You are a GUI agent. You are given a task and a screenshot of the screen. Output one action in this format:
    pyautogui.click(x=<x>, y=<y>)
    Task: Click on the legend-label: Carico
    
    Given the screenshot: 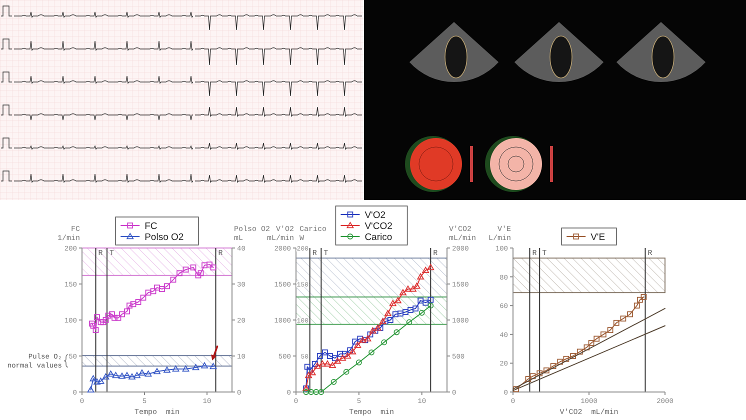 What is the action you would take?
    pyautogui.click(x=378, y=237)
    